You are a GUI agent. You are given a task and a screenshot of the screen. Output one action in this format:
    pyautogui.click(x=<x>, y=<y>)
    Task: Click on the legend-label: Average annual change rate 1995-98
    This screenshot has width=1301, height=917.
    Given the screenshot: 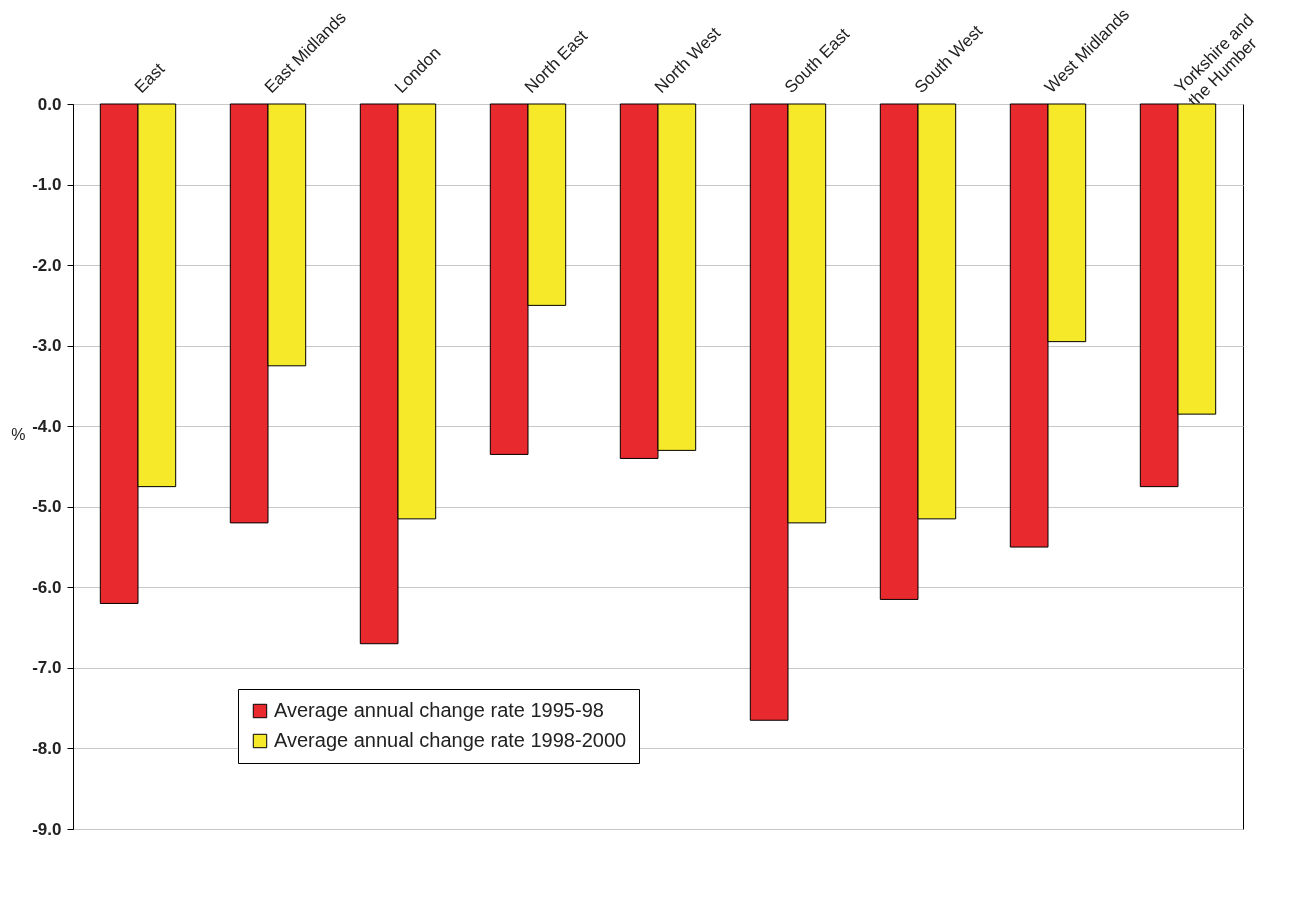 What is the action you would take?
    pyautogui.click(x=439, y=710)
    